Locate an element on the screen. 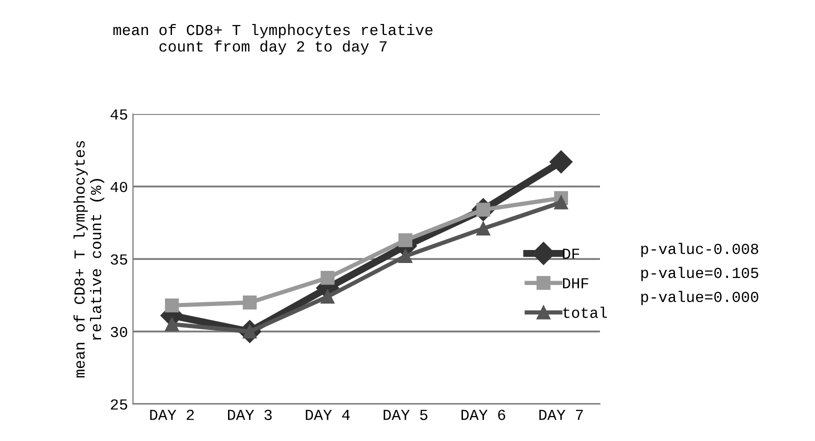  x-tick-label: DAY 7 is located at coordinates (561, 415).